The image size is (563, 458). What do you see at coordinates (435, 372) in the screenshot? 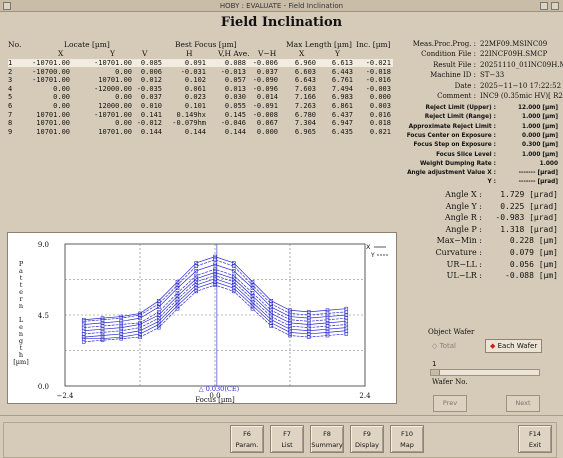
I see `wafer-slider-handle` at bounding box center [435, 372].